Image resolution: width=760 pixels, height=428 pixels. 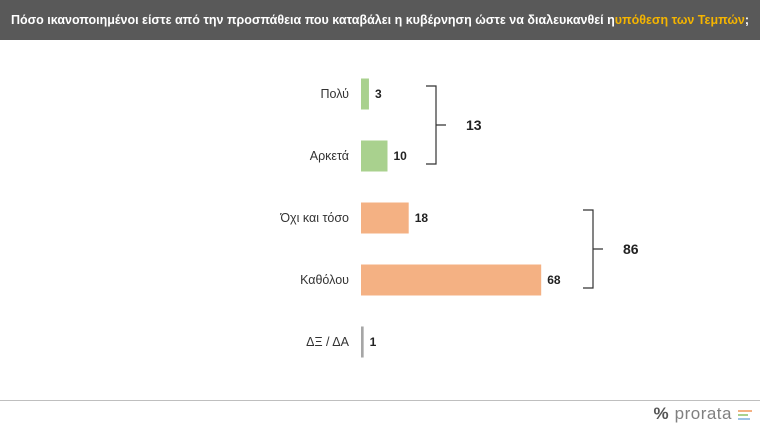 What do you see at coordinates (328, 342) in the screenshot?
I see `category-label: ΔΞ / ΔΑ` at bounding box center [328, 342].